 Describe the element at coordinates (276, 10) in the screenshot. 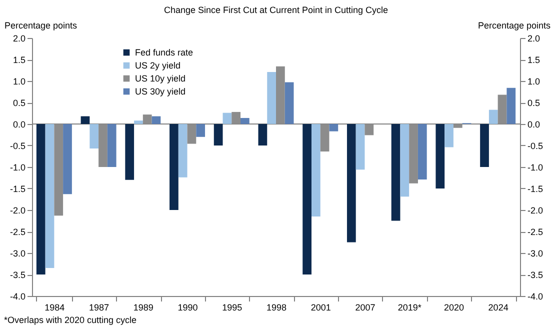

I see `chart-title: Change Since First Cut at Current Point in Cutting Cycle` at that location.